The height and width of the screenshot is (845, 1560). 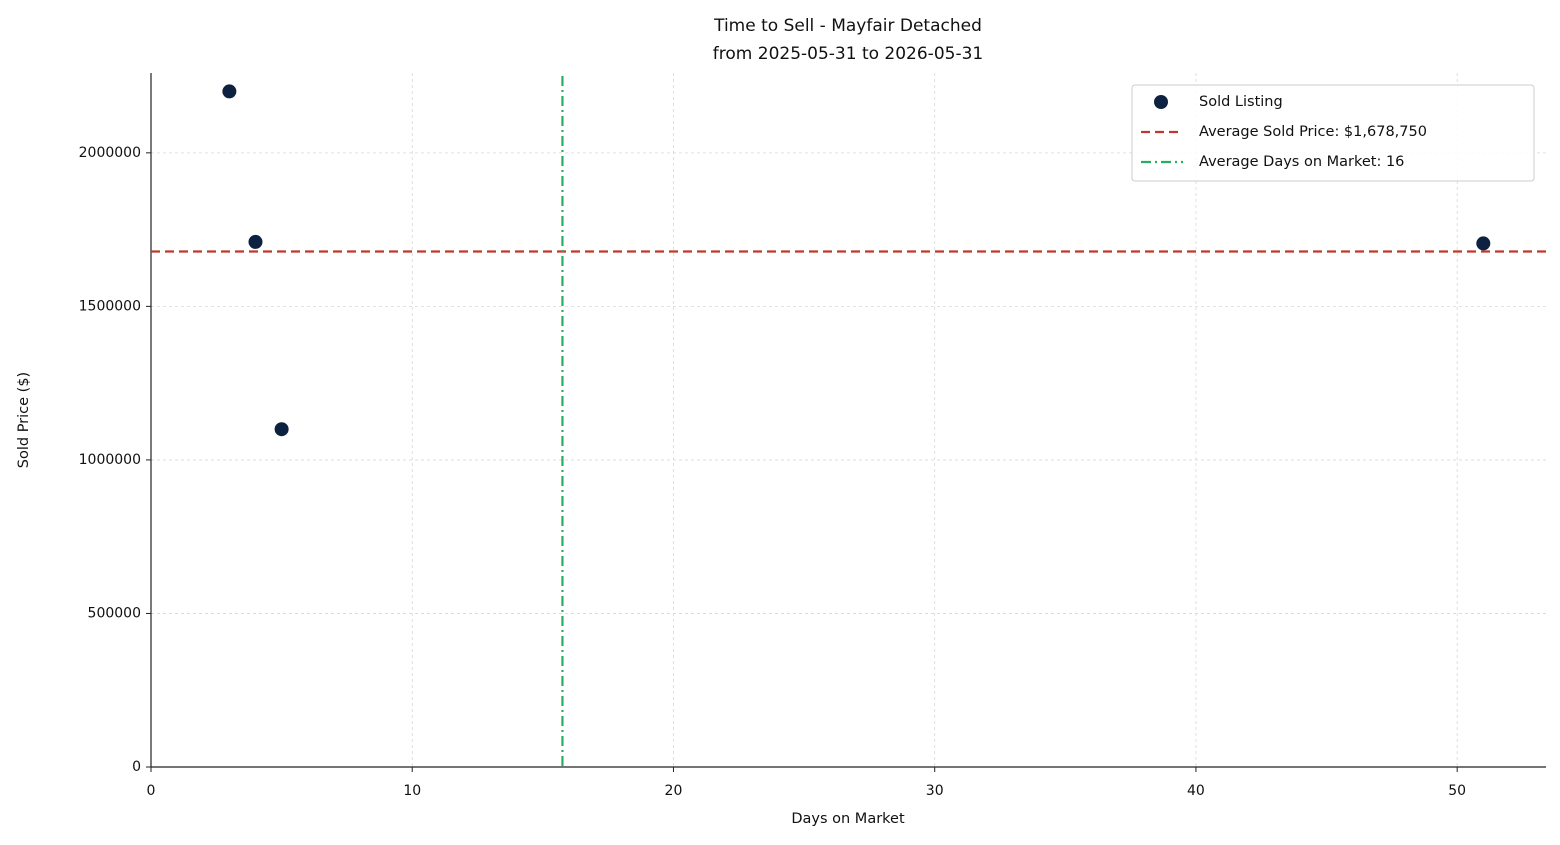 I want to click on y-tick-label: 0, so click(x=136, y=767).